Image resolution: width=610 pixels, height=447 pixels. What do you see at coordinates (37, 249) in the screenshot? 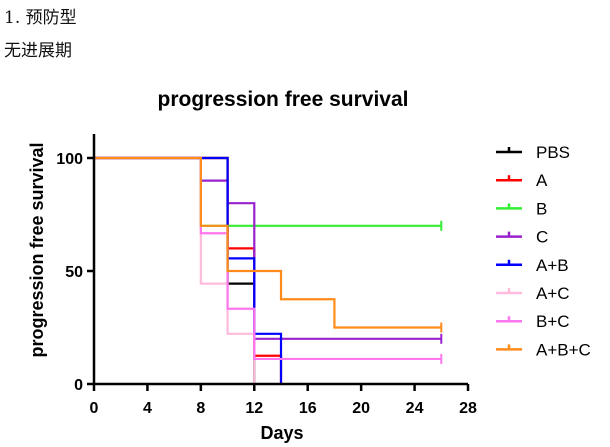
I see `y-axis-title: progression free survival` at bounding box center [37, 249].